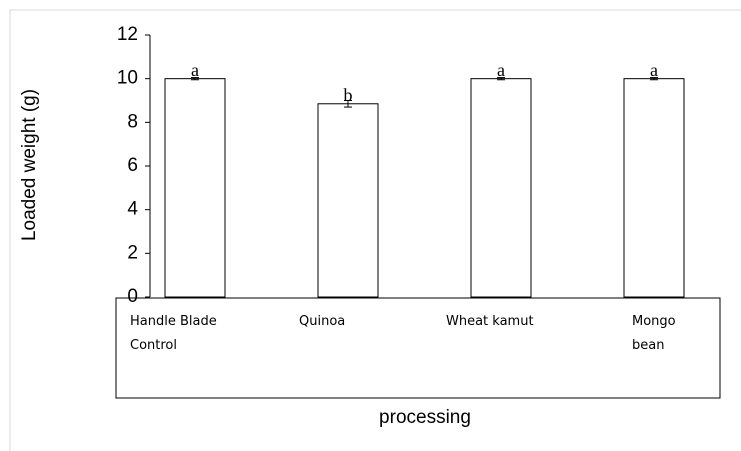 The height and width of the screenshot is (451, 741). Describe the element at coordinates (132, 165) in the screenshot. I see `y-tick-label: 6` at that location.